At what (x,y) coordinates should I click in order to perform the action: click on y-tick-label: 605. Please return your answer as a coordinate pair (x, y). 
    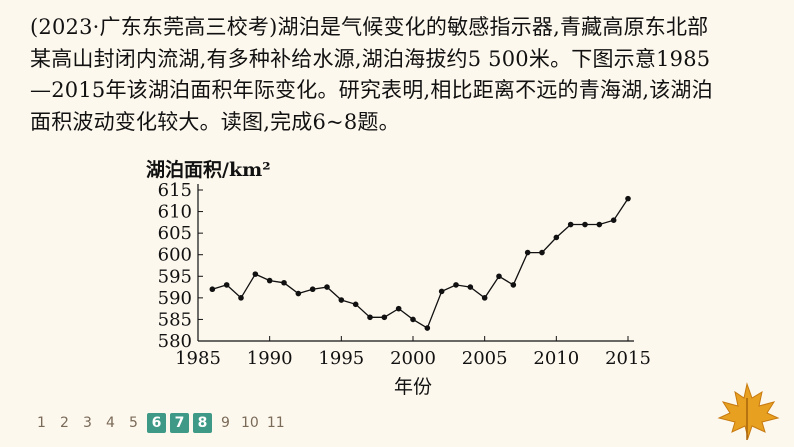
    Looking at the image, I should click on (175, 233).